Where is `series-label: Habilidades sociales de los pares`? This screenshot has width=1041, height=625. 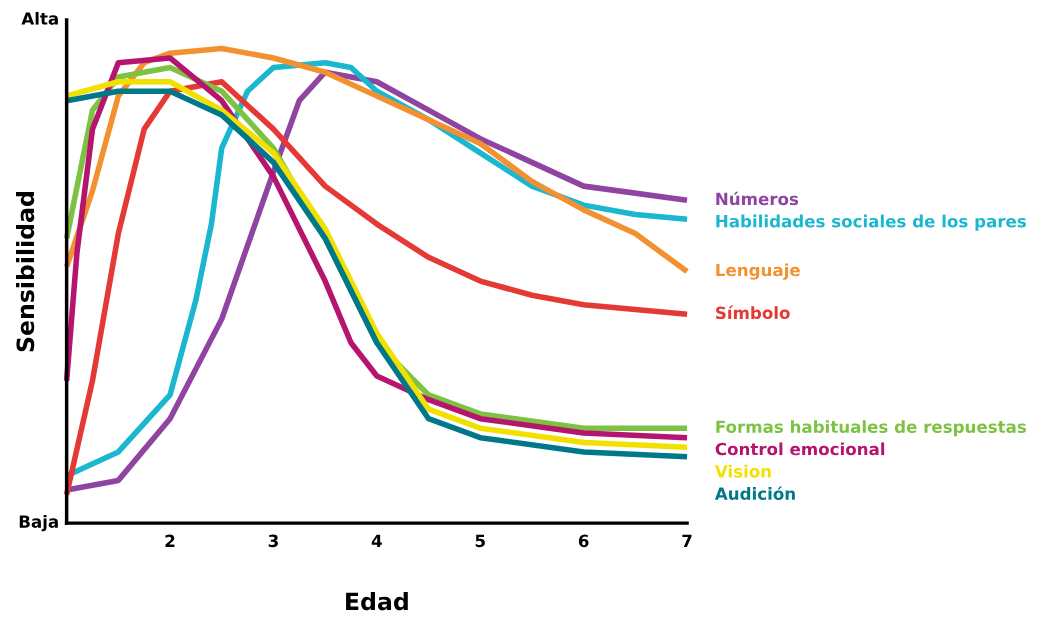
series-label: Habilidades sociales de los pares is located at coordinates (871, 222).